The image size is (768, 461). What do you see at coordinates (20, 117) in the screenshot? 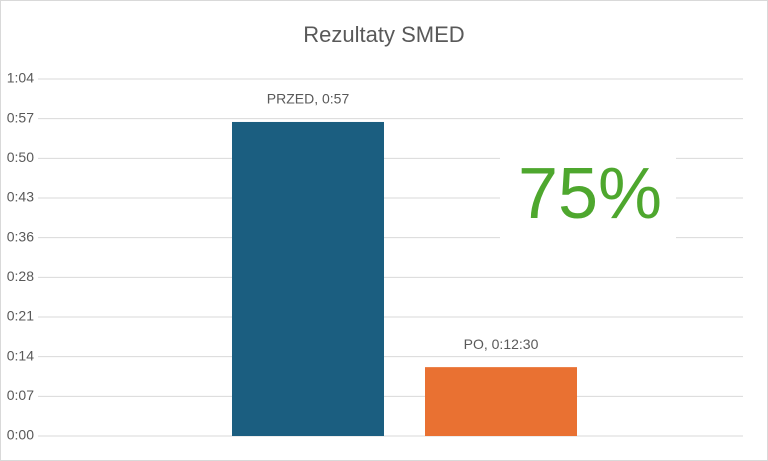
I see `y-tick-label: 0:57` at bounding box center [20, 117].